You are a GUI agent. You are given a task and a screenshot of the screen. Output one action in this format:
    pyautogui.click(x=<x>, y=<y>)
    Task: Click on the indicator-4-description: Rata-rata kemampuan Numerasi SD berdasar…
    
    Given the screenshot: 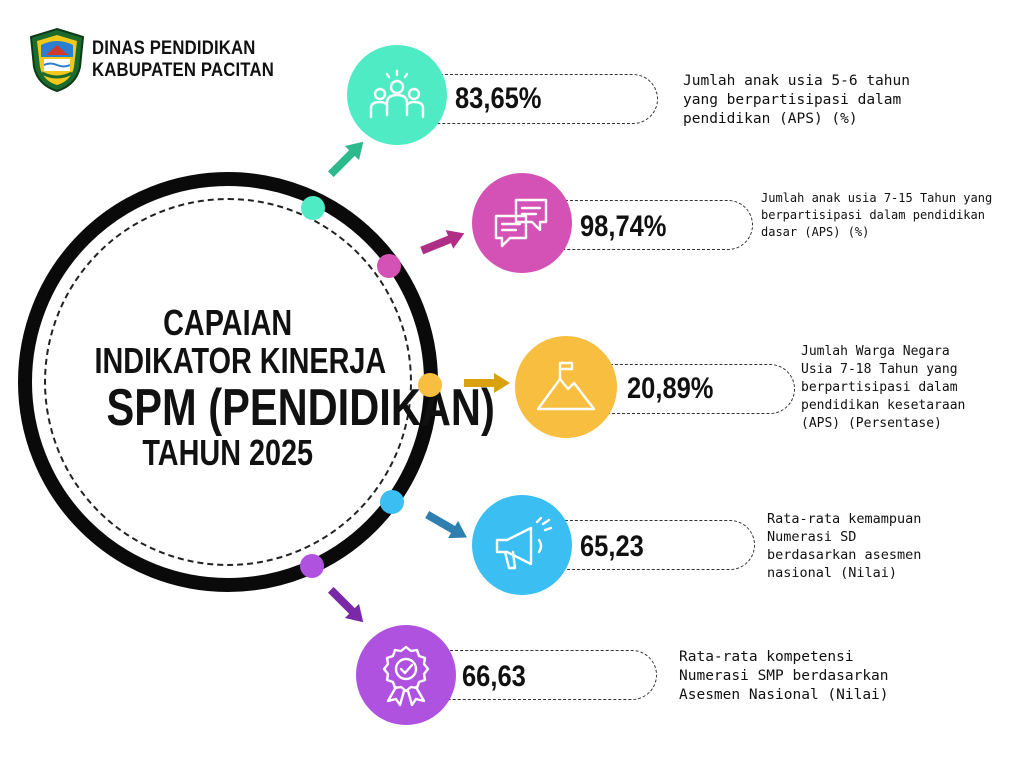 What is the action you would take?
    pyautogui.click(x=844, y=546)
    